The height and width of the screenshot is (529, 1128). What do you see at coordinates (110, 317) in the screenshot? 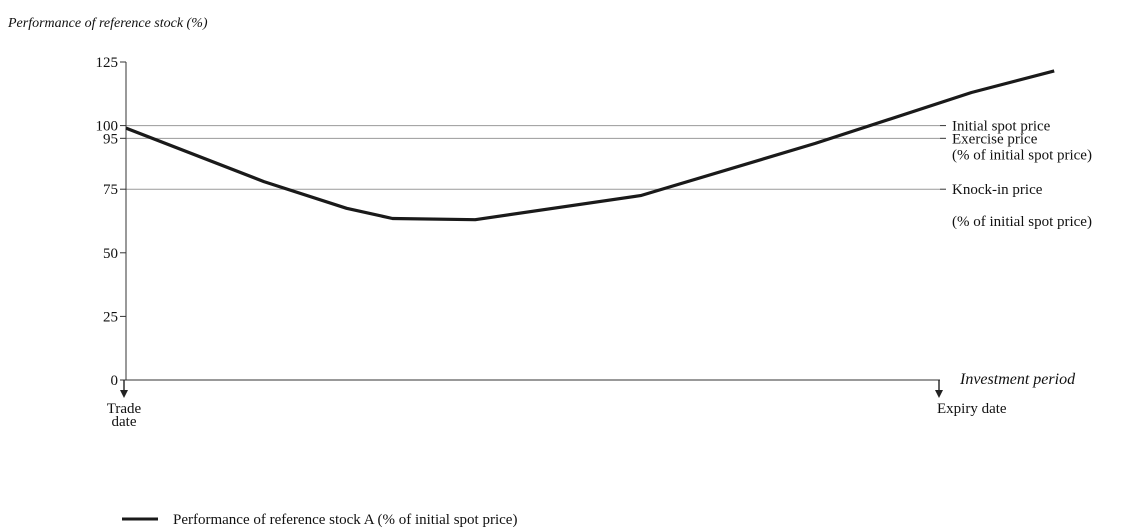
I see `y-tick-label: 25` at bounding box center [110, 317].